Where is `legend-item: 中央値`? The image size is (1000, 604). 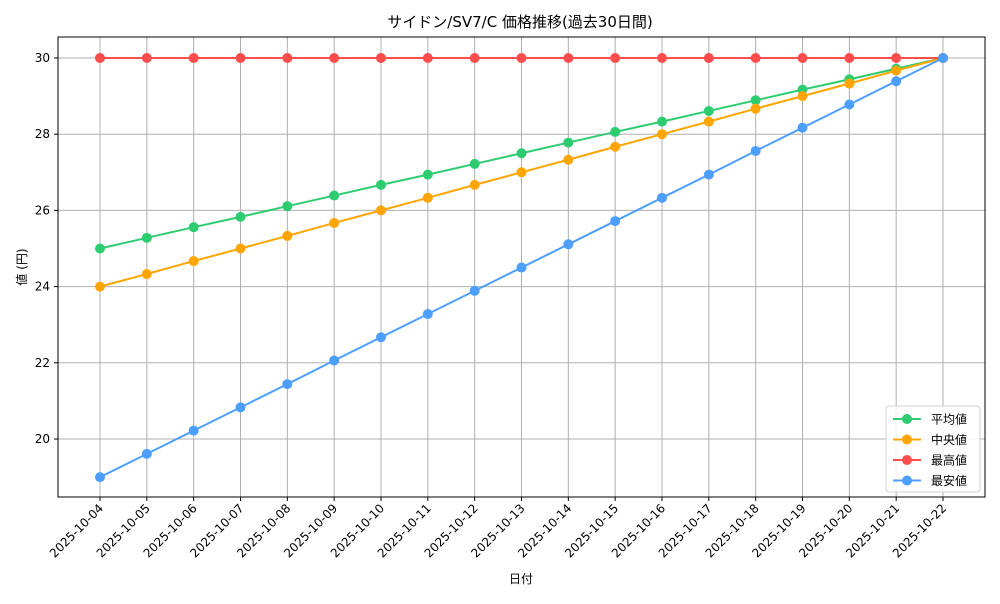
legend-item: 中央値 is located at coordinates (930, 439).